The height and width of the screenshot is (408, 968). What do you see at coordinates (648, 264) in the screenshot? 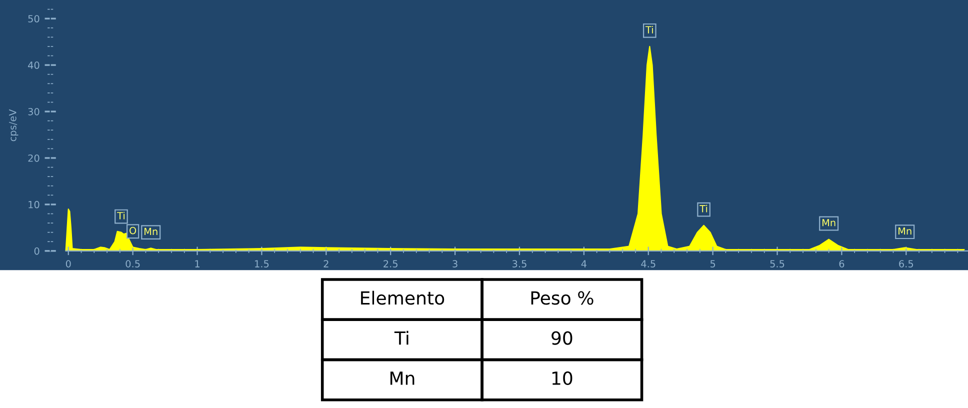
I see `x-tick-label: 4.5` at bounding box center [648, 264].